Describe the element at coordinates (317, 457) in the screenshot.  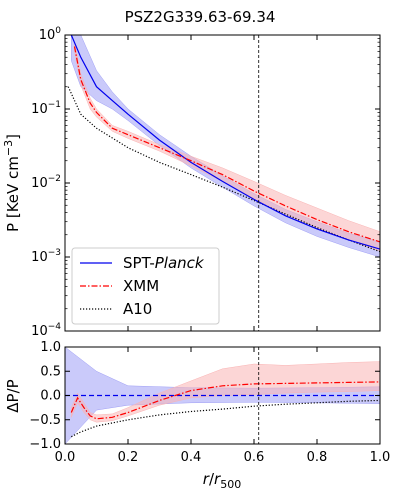
I see `bottom-xtick-label: 0.8` at that location.